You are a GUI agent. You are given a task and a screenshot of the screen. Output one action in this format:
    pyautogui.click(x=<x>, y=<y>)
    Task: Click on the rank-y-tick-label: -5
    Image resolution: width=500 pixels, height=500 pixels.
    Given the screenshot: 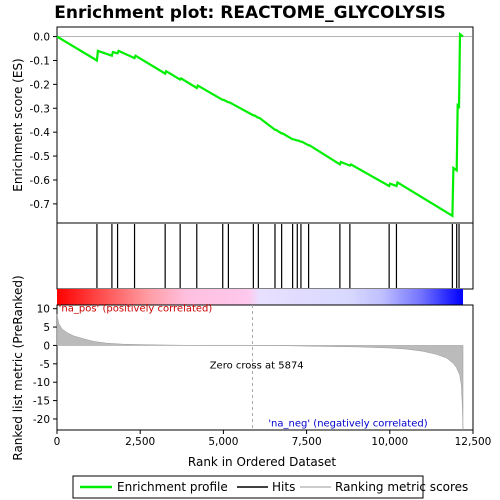 What is the action you would take?
    pyautogui.click(x=45, y=365)
    